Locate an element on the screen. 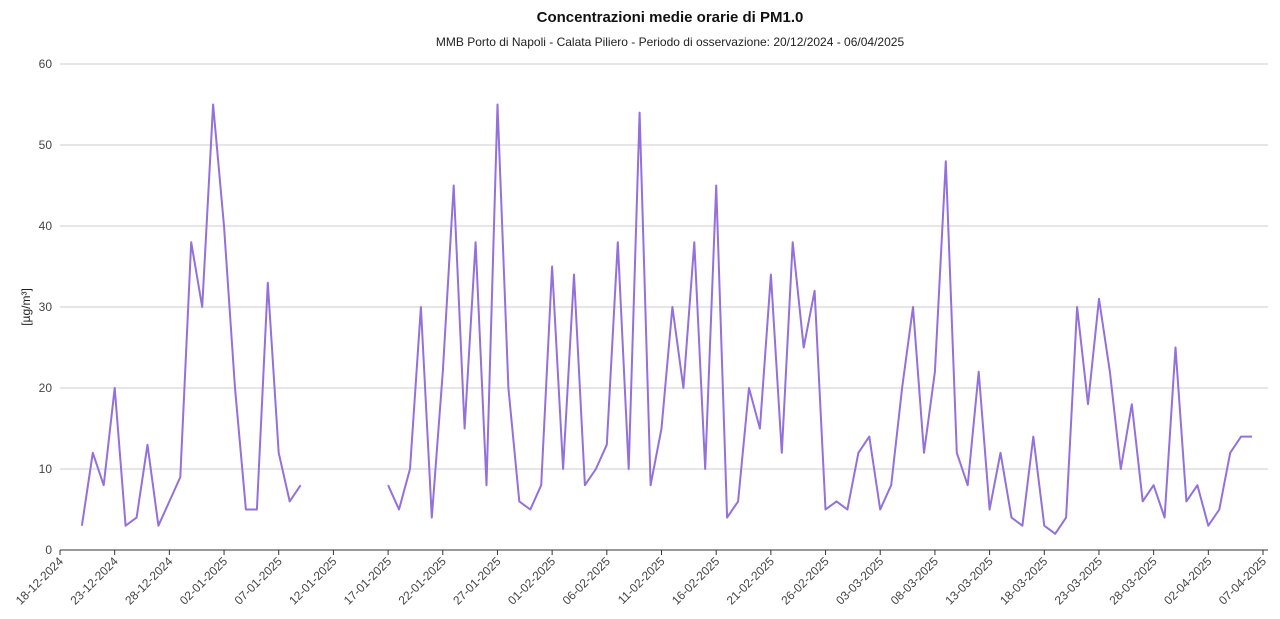  x-tick-label: 28-12-2024 is located at coordinates (149, 581).